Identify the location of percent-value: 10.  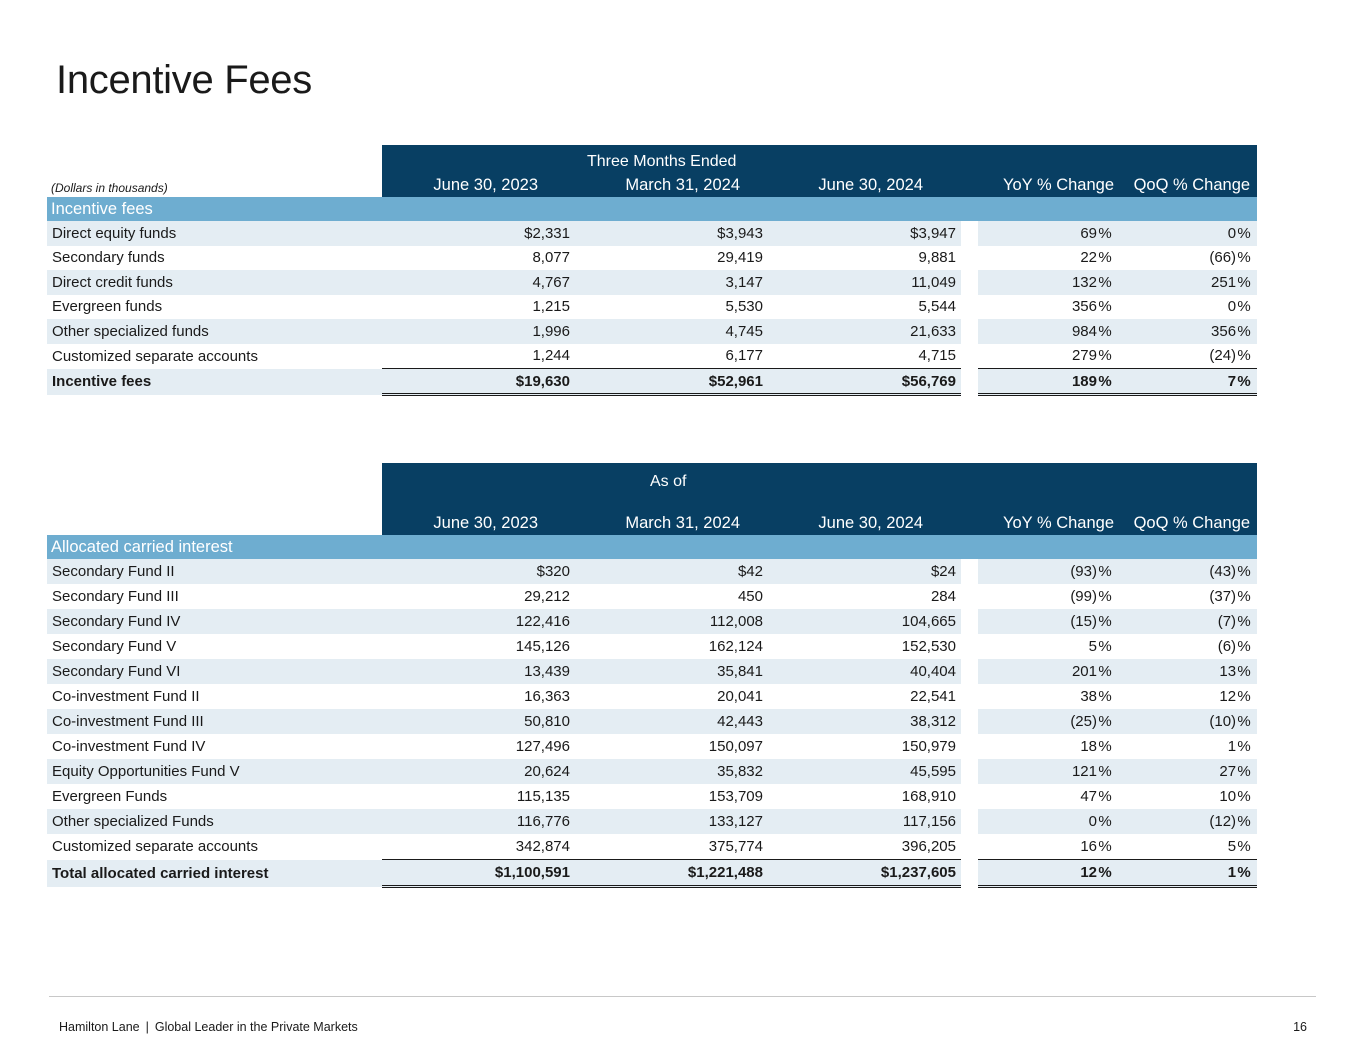
(1228, 796).